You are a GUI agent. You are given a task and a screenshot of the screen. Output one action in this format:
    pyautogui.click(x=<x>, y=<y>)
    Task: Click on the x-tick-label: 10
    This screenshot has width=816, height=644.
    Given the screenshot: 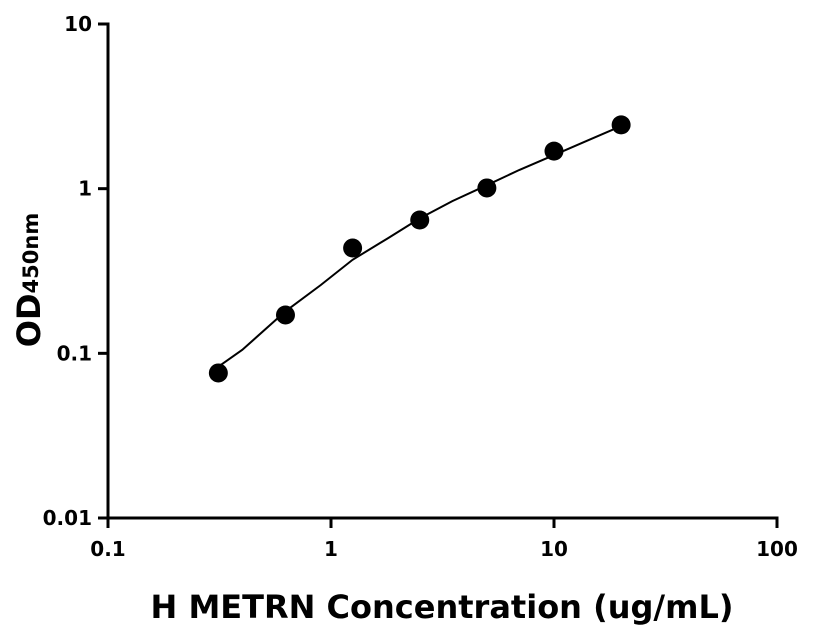 What is the action you would take?
    pyautogui.click(x=554, y=549)
    